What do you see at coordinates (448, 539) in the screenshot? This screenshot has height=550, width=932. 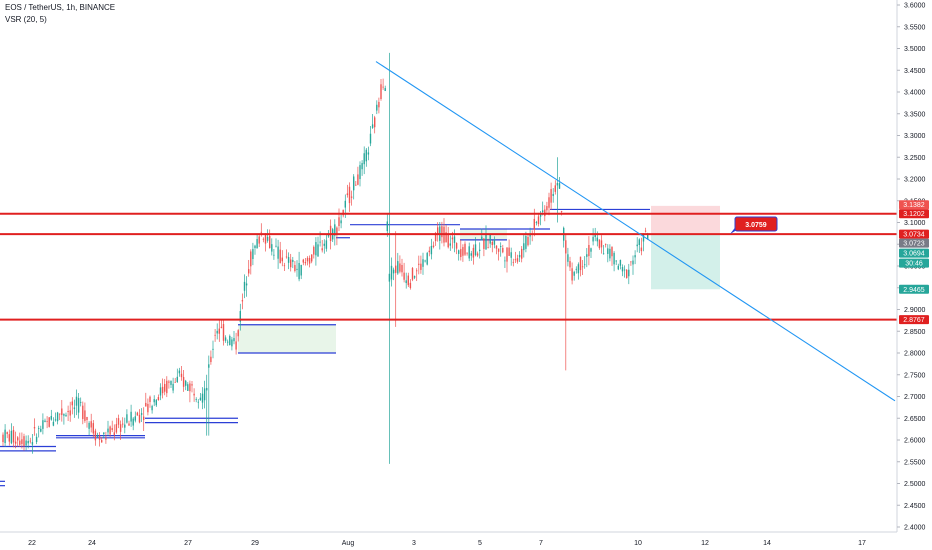 I see `x-axis: 22 24 27 29 Aug 3 5 7 10 12 14 17` at bounding box center [448, 539].